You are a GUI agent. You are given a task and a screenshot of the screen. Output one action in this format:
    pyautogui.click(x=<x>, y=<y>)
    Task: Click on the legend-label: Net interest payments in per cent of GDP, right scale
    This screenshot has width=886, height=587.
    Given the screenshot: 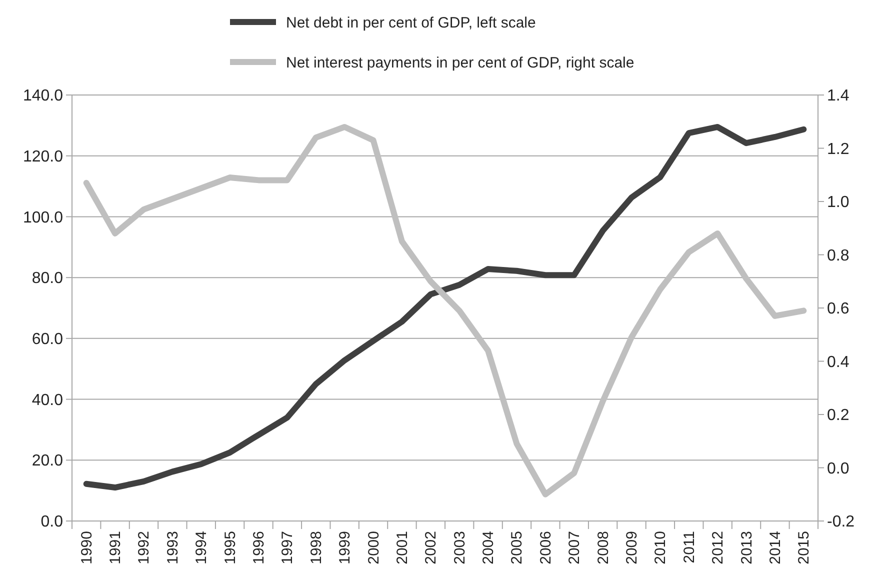 What is the action you would take?
    pyautogui.click(x=460, y=63)
    